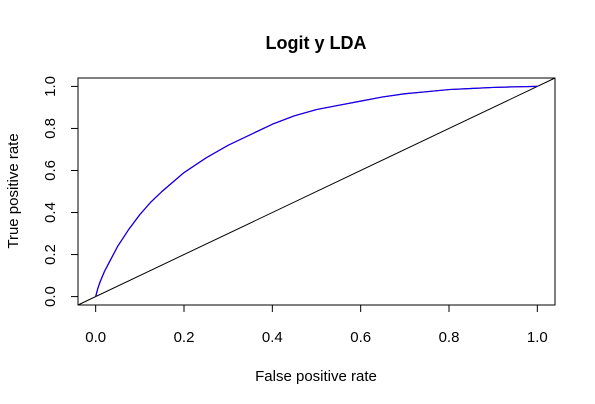  I want to click on x-axis-title: False positive rate, so click(316, 376).